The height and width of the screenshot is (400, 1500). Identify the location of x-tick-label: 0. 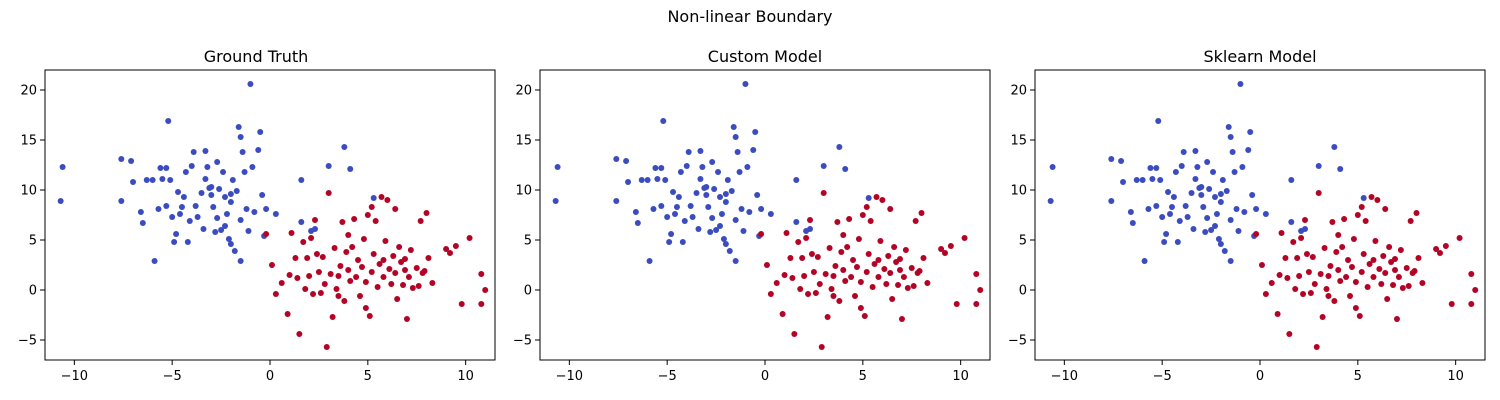
(765, 376).